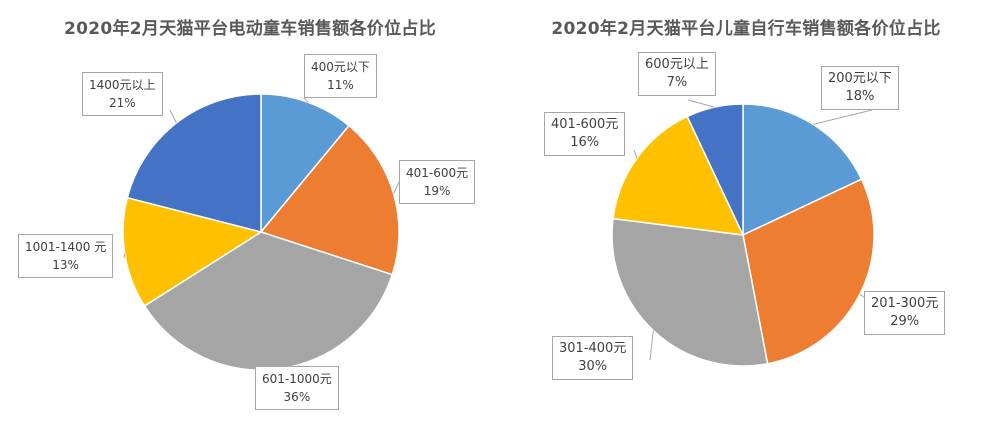 The width and height of the screenshot is (992, 427). Describe the element at coordinates (677, 64) in the screenshot. I see `slice-category: 600元以上` at that location.